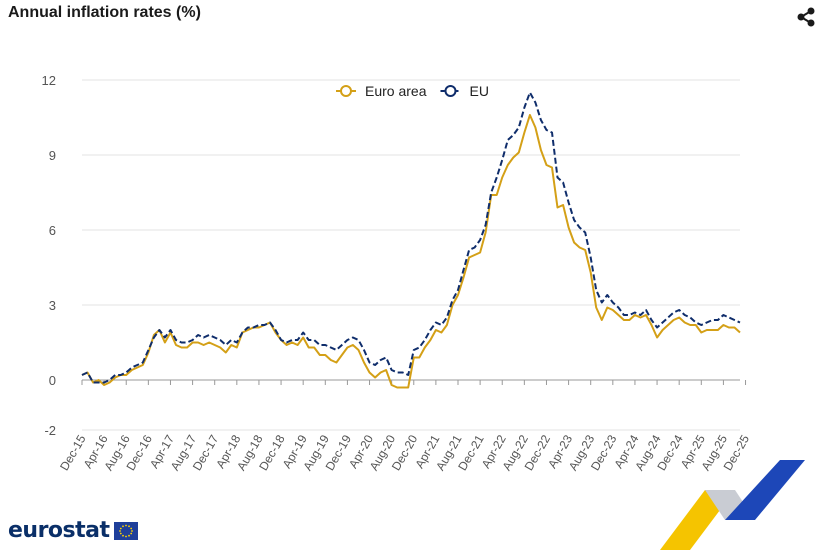 The width and height of the screenshot is (823, 550). Describe the element at coordinates (59, 530) in the screenshot. I see `logo-text: eurostat` at that location.